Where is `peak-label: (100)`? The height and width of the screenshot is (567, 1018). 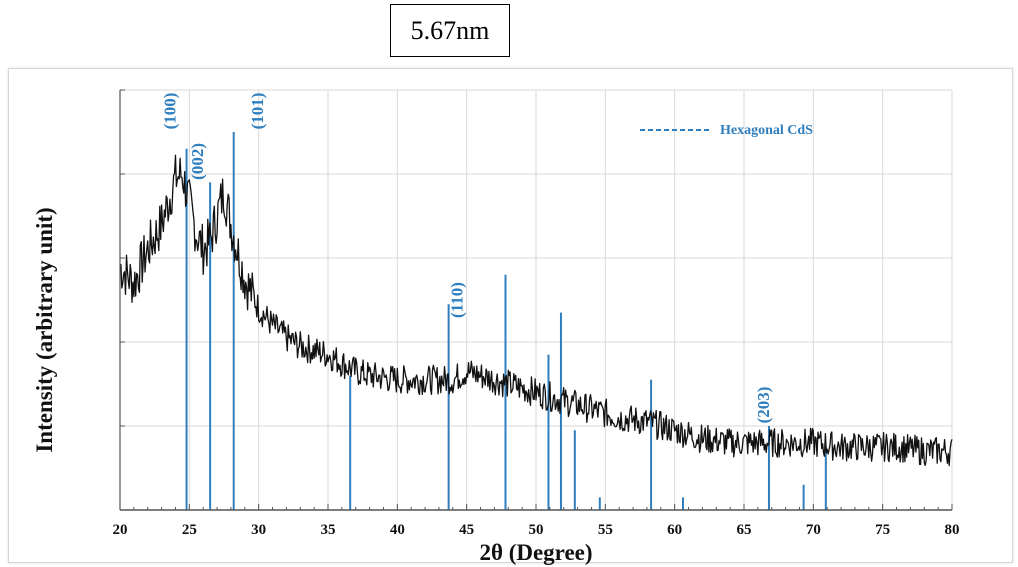
peak-label: (100) is located at coordinates (169, 111).